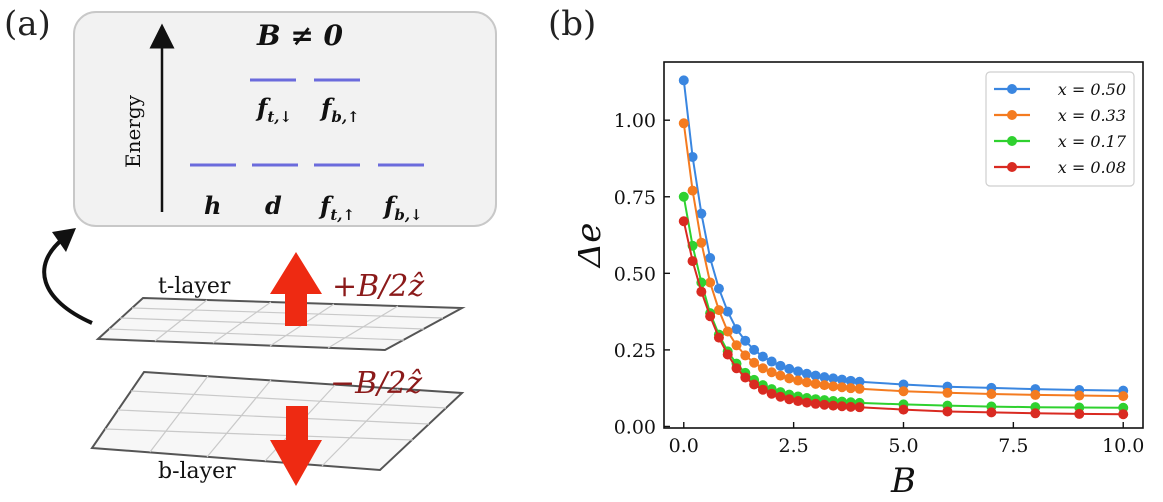 This screenshot has width=1163, height=502. What do you see at coordinates (402, 207) in the screenshot?
I see `label-f-b-down: fb,↓` at bounding box center [402, 207].